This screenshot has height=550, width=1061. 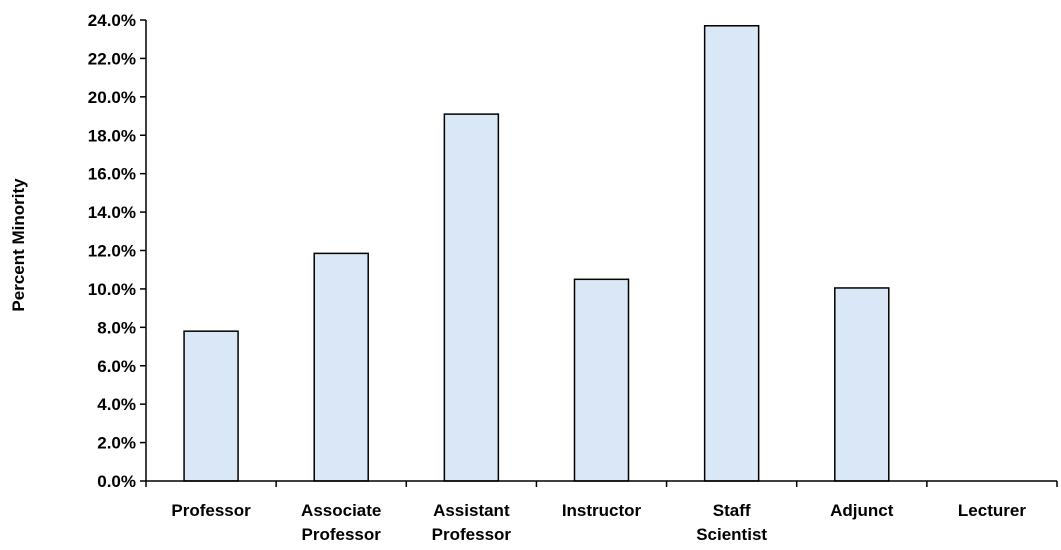 What do you see at coordinates (472, 522) in the screenshot?
I see `x-category-label: Assistant Professor` at bounding box center [472, 522].